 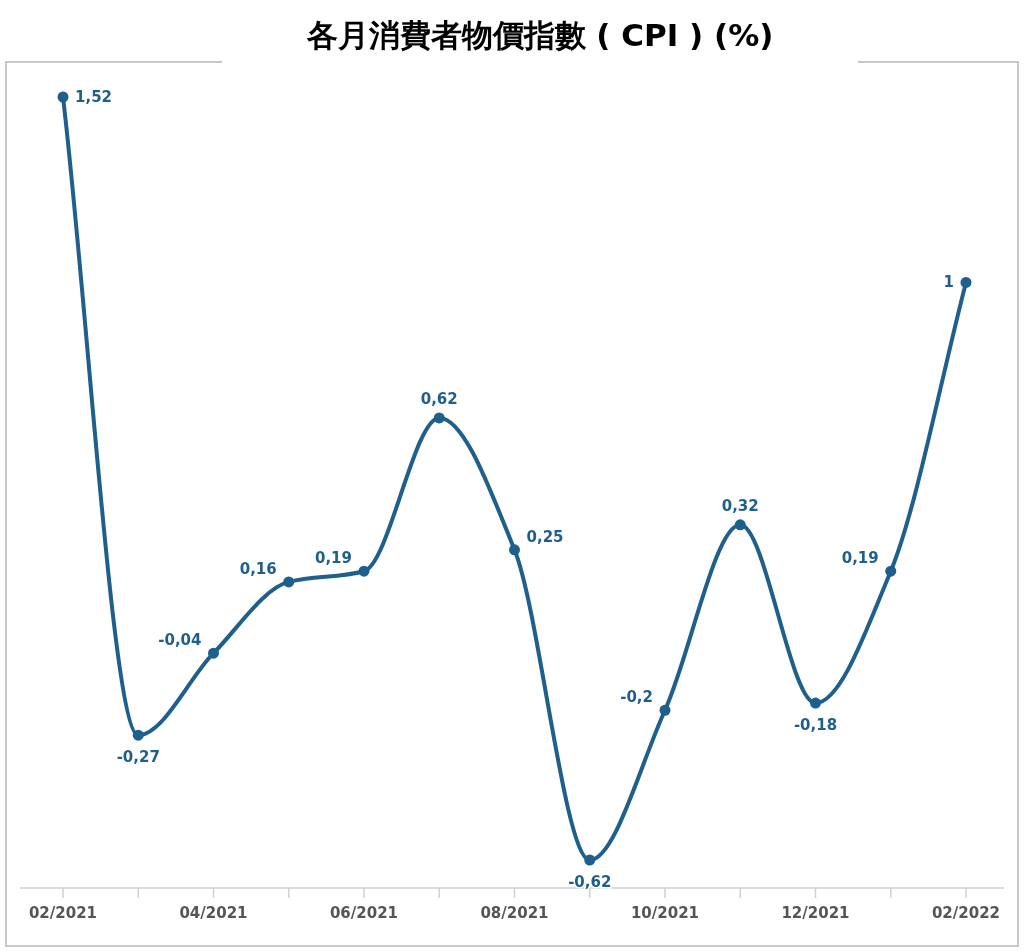 What do you see at coordinates (815, 913) in the screenshot?
I see `x-tick-label: 12/2021` at bounding box center [815, 913].